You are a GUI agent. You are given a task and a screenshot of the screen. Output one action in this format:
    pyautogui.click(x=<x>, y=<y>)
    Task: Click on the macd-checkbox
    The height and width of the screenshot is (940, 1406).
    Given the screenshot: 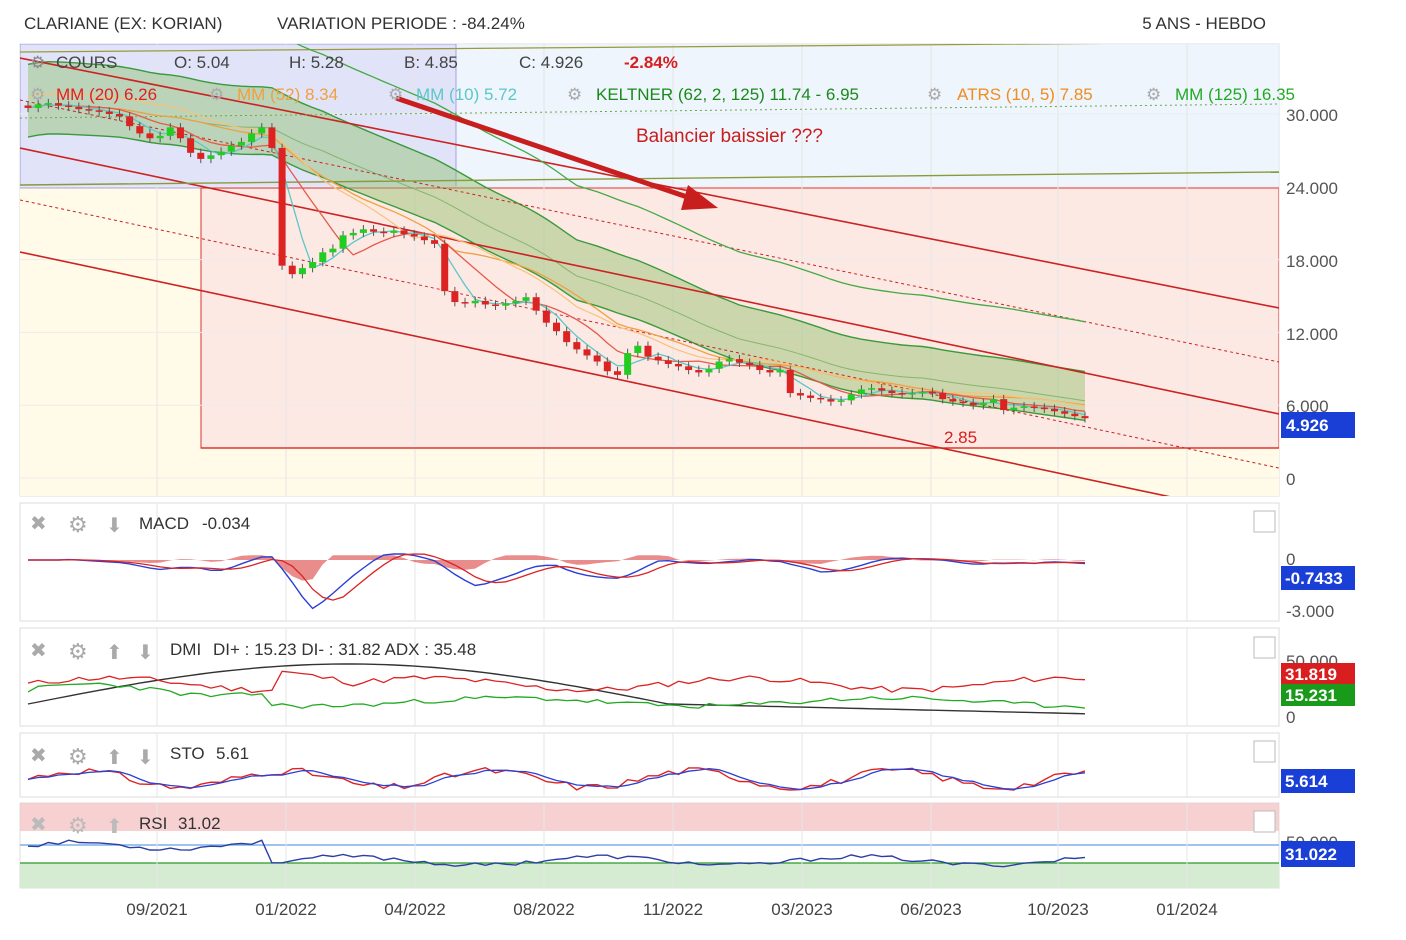 What is the action you would take?
    pyautogui.click(x=1264, y=521)
    